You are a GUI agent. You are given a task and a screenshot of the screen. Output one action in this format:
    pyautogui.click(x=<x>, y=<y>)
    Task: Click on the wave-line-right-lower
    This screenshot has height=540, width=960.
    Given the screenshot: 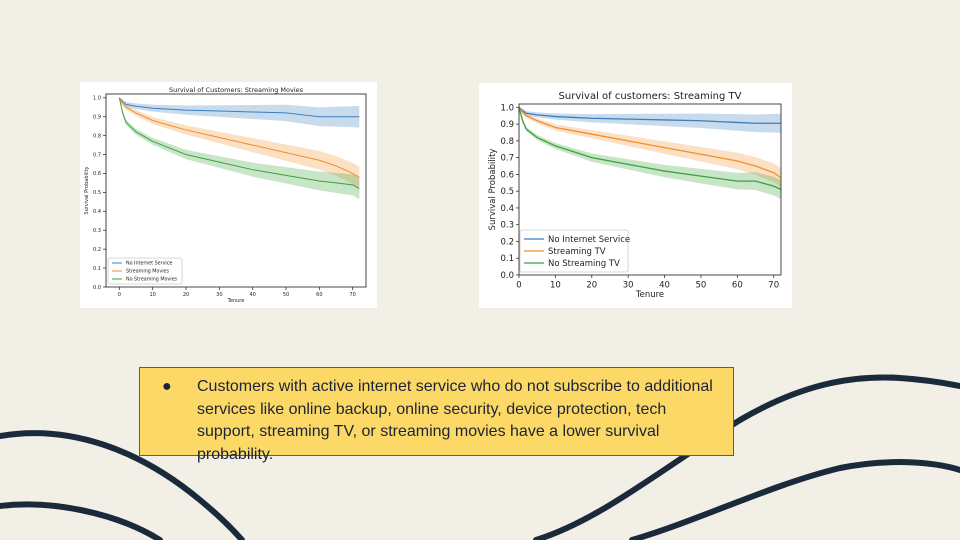 What is the action you would take?
    pyautogui.click(x=794, y=499)
    